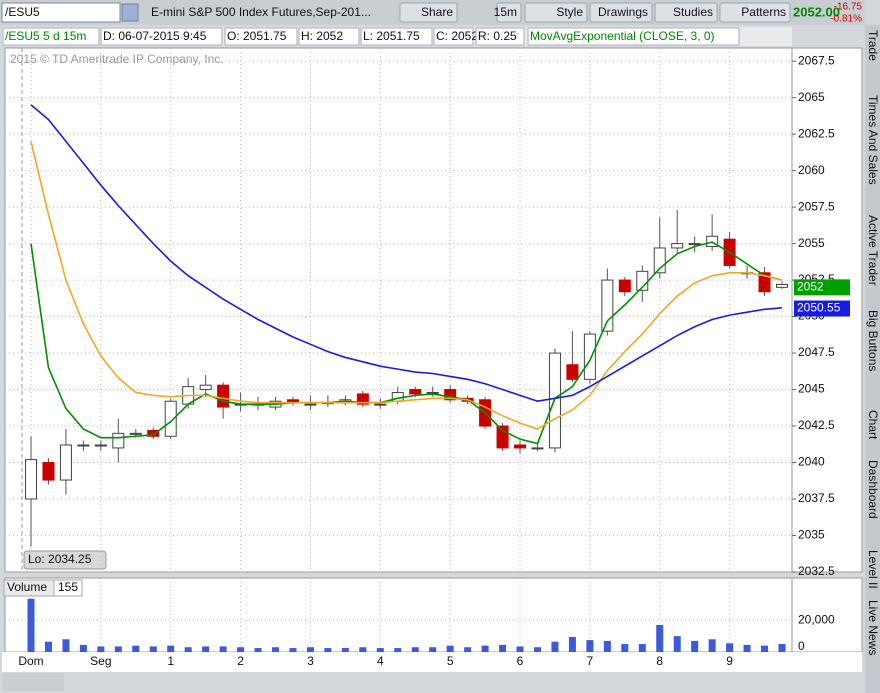  Describe the element at coordinates (22, 12) in the screenshot. I see `symbol: /ESU5` at that location.